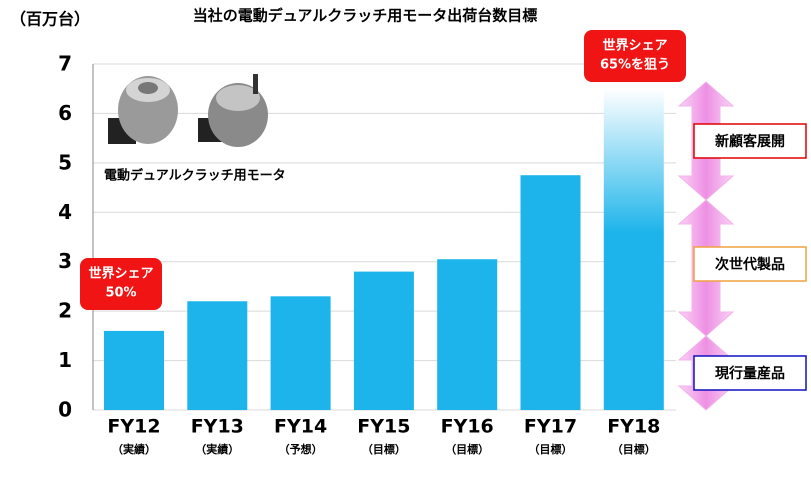 The height and width of the screenshot is (481, 811). I want to click on callout-text: 50%, so click(120, 293).